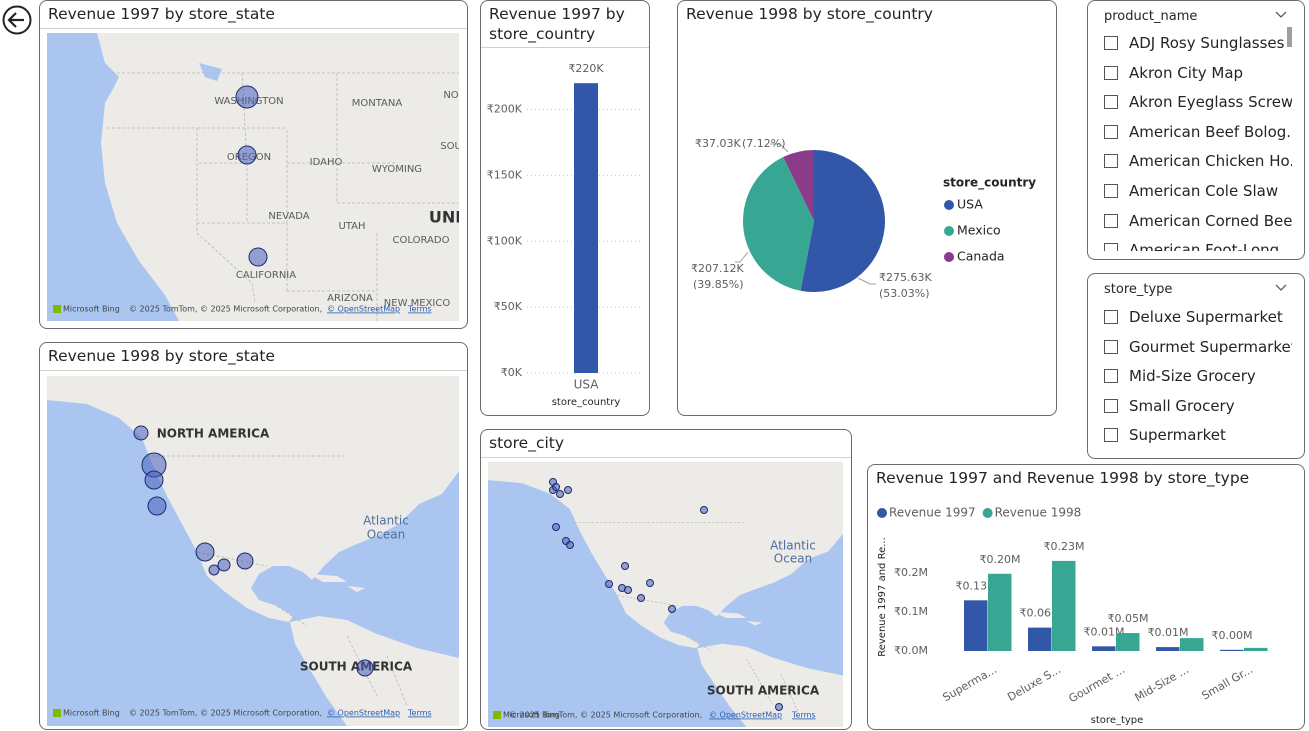 This screenshot has width=1309, height=731. I want to click on slicer-item: Akron City Map, so click(1189, 73).